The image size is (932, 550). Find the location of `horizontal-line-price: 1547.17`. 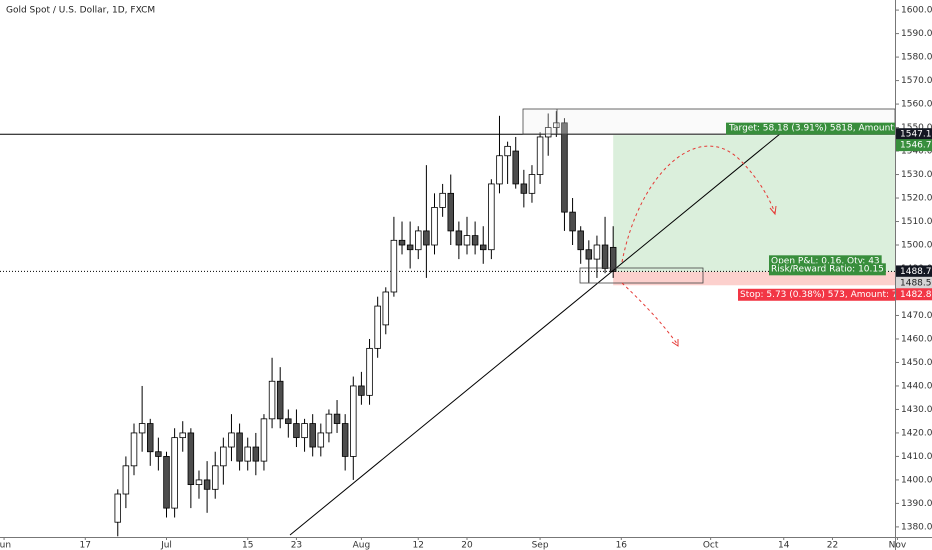

horizontal-line-price: 1547.17 is located at coordinates (916, 135).